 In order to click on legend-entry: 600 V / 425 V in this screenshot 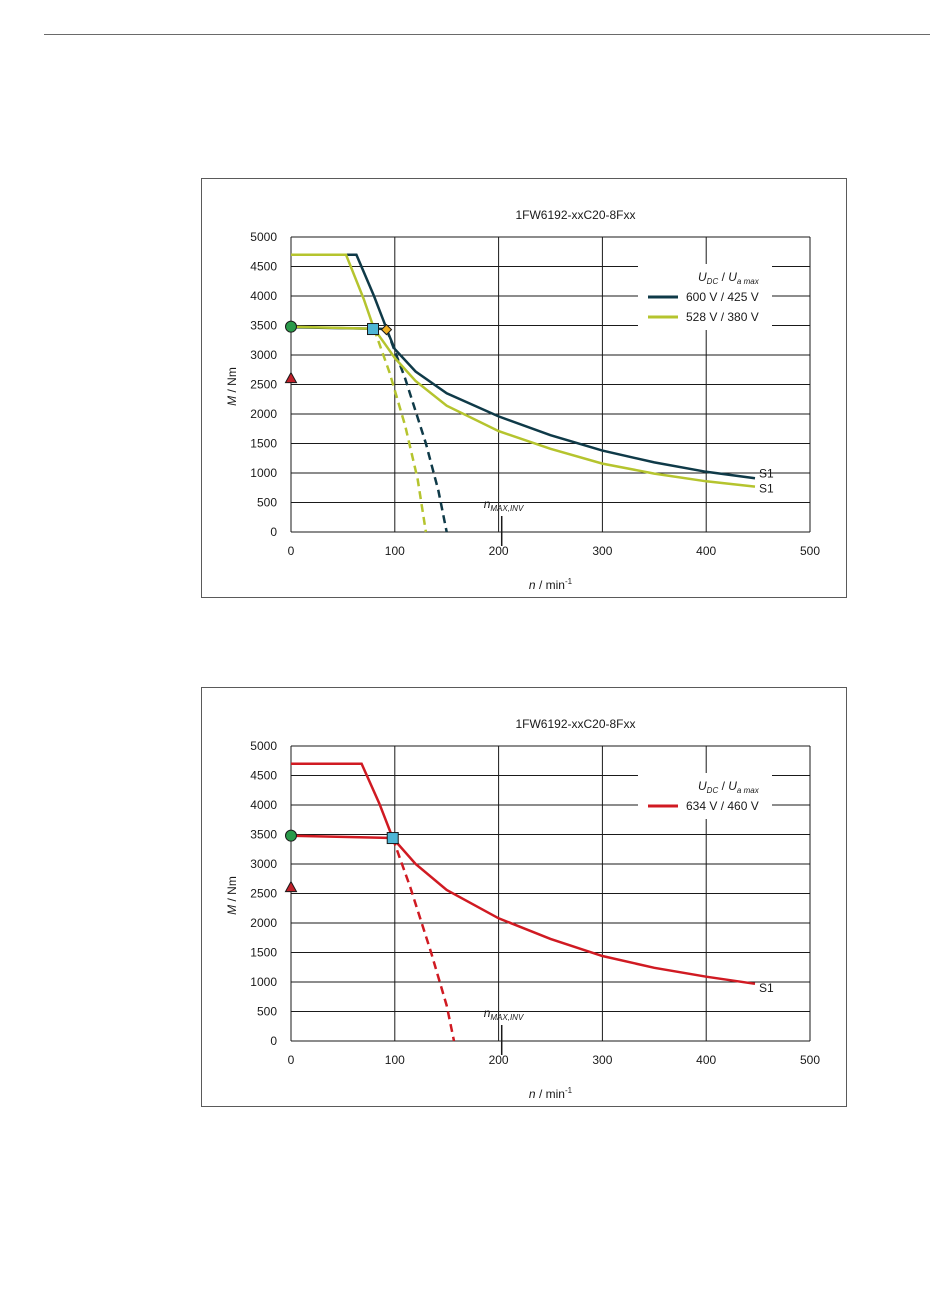, I will do `click(722, 297)`.